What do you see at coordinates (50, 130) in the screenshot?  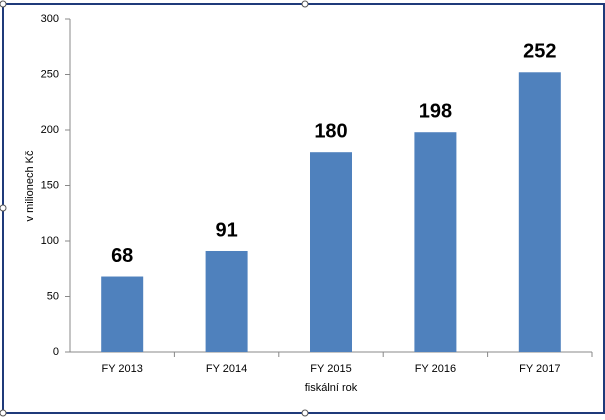 I see `y-tick-label: 200` at bounding box center [50, 130].